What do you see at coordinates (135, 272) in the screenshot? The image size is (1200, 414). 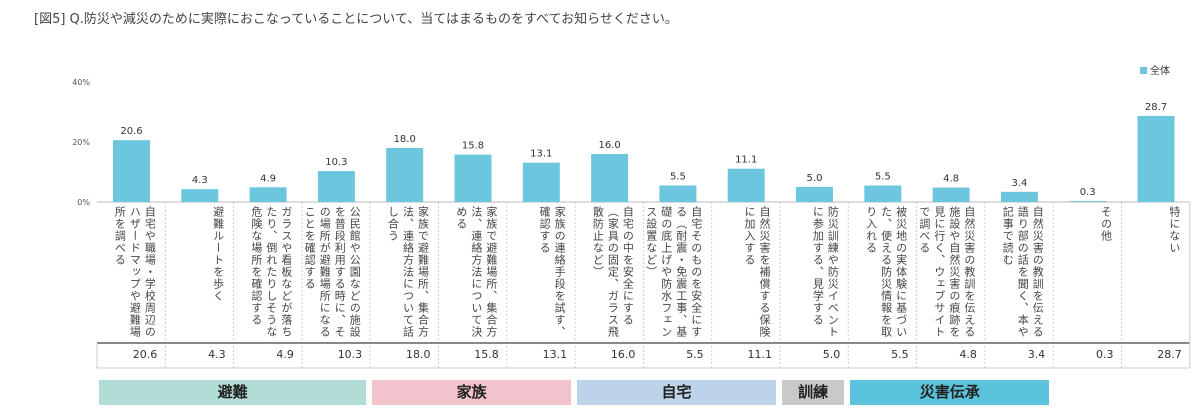 I see `category-label: 自宅や職場・学校周辺のハザードマップや避難場所を調べる` at bounding box center [135, 272].